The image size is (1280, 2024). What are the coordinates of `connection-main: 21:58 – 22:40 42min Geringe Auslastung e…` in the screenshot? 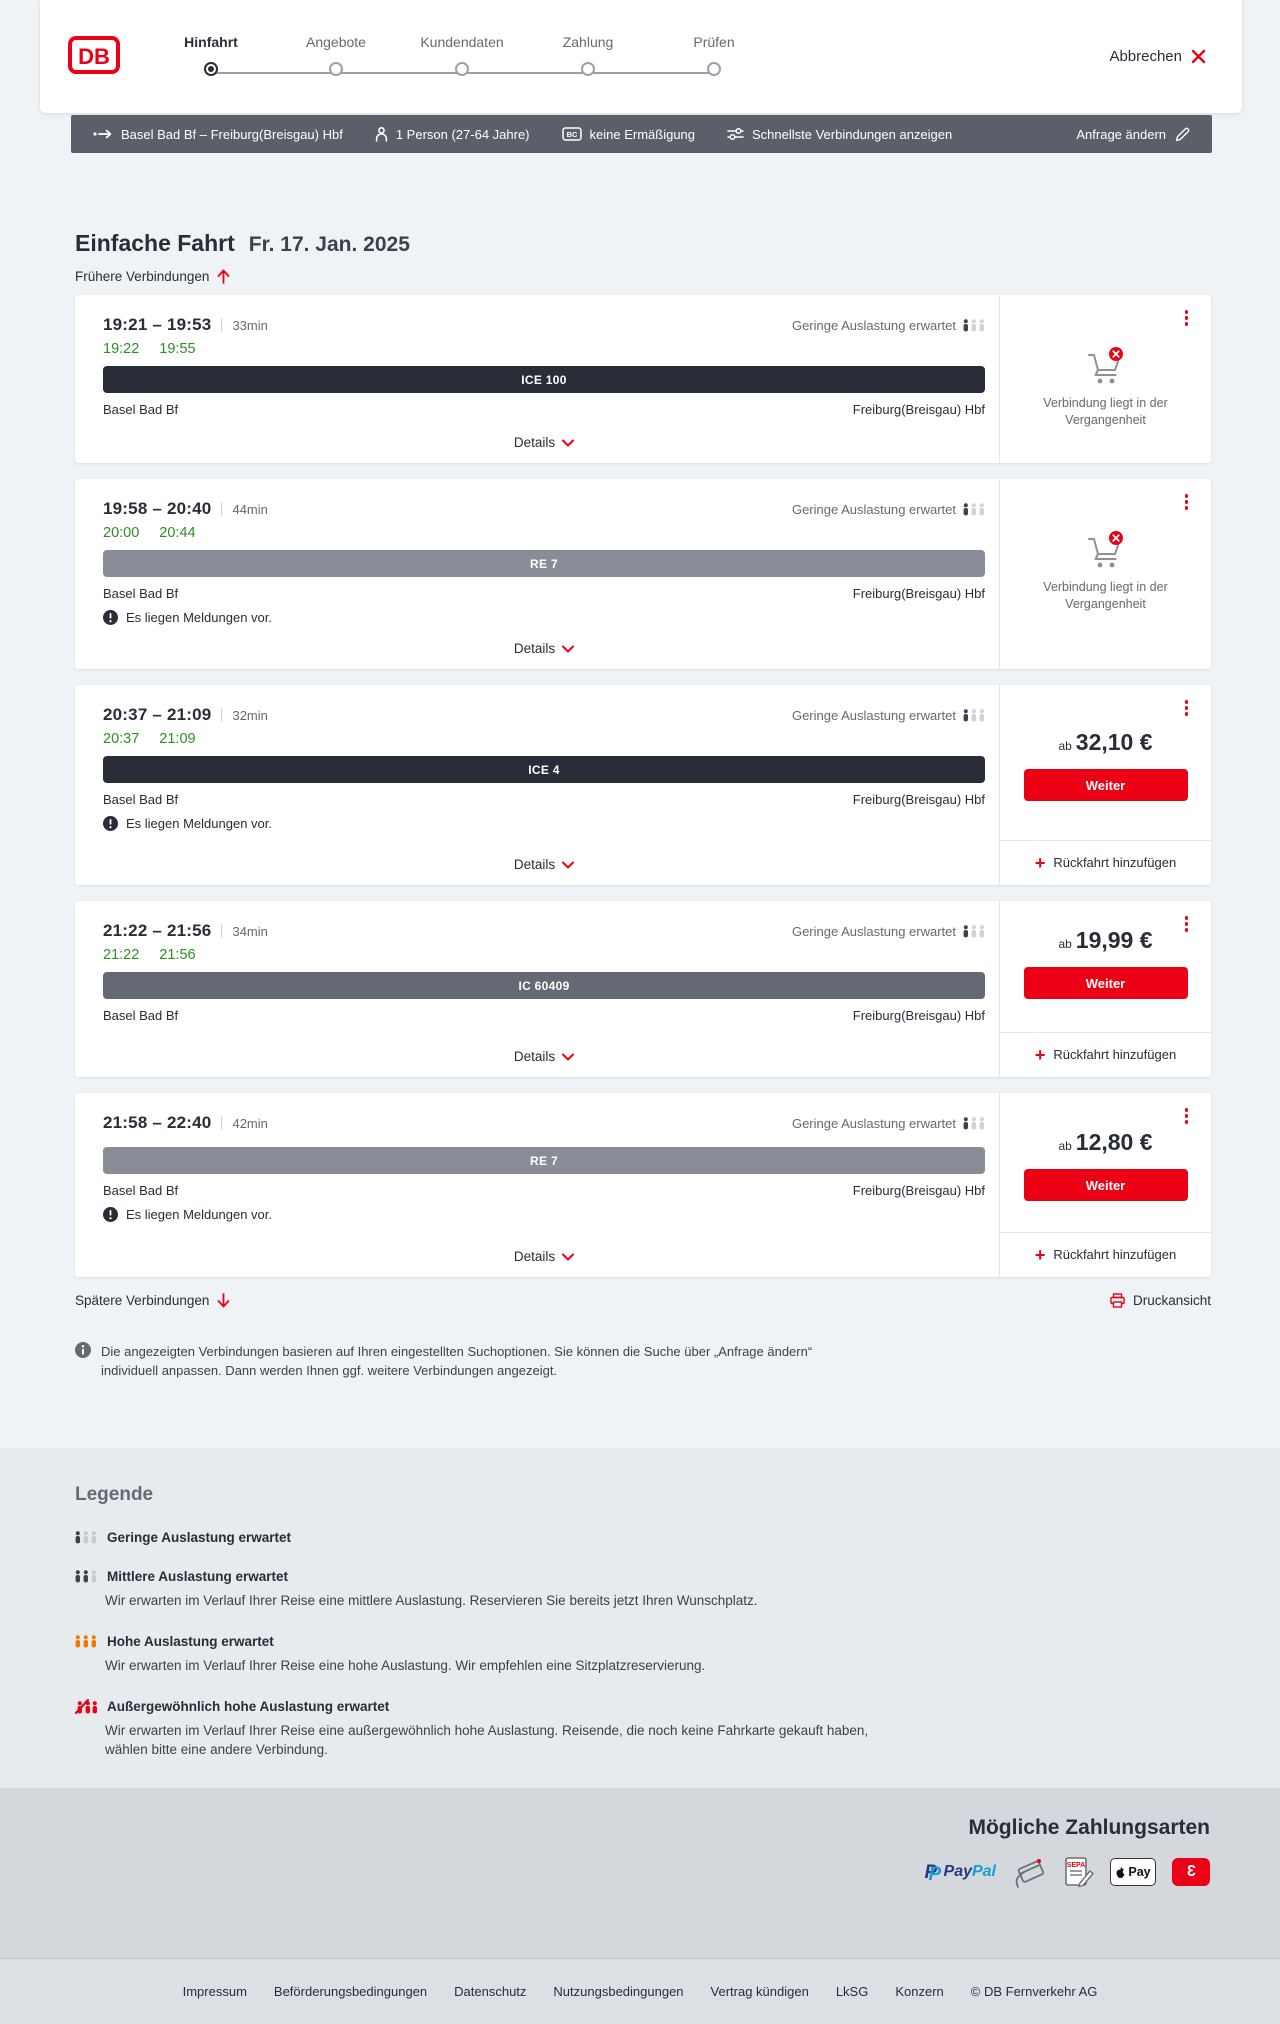 It's located at (537, 1185).